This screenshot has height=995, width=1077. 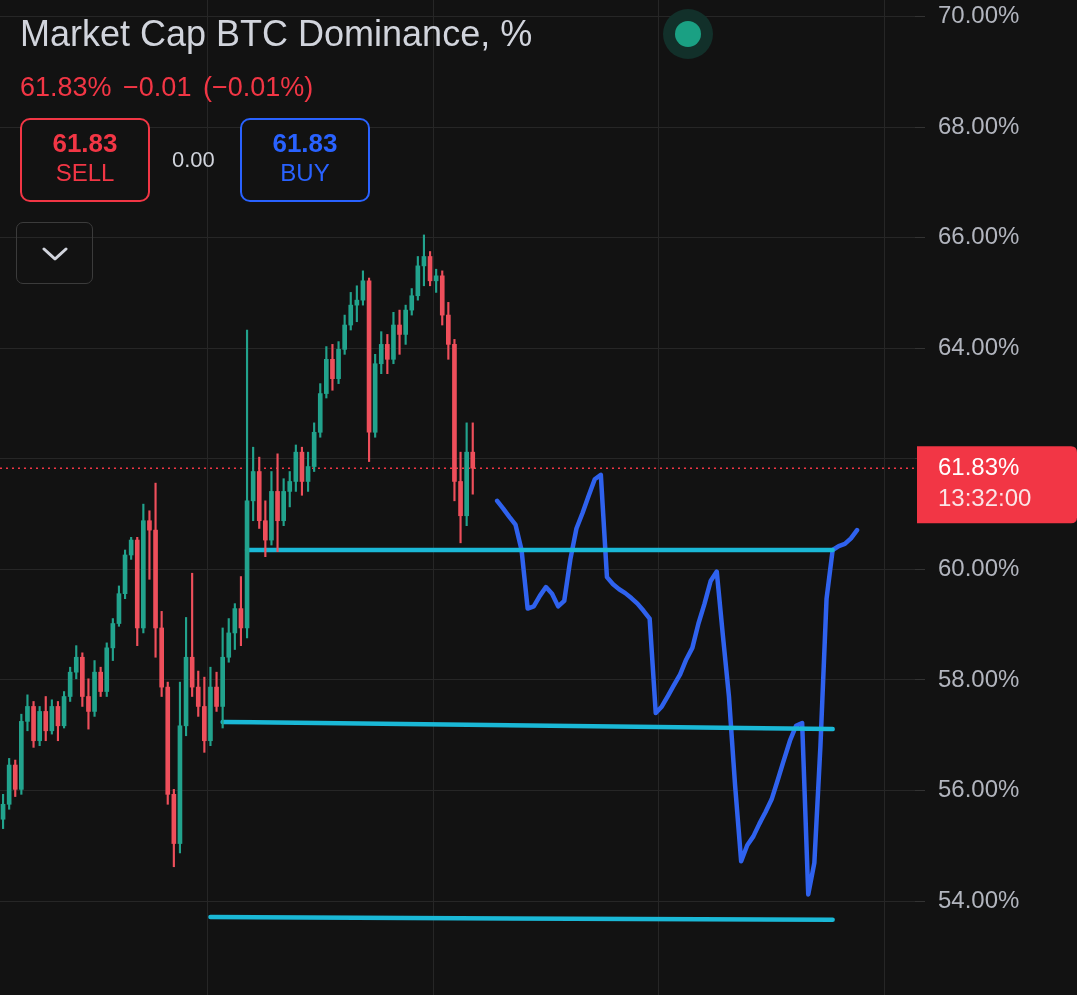 I want to click on y-tick-label: 64.00%, so click(x=979, y=346).